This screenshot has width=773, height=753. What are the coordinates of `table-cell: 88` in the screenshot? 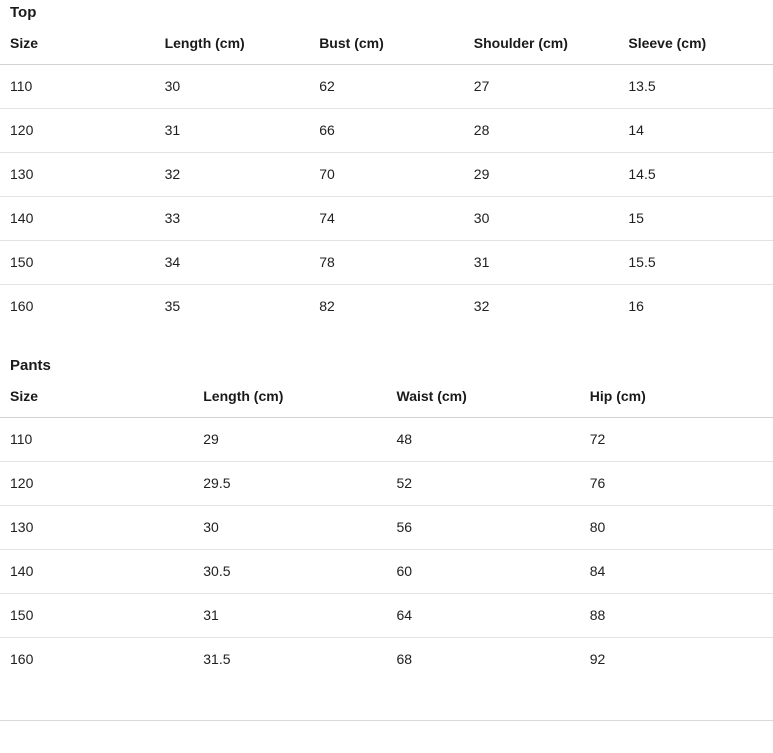 It's located at (676, 614).